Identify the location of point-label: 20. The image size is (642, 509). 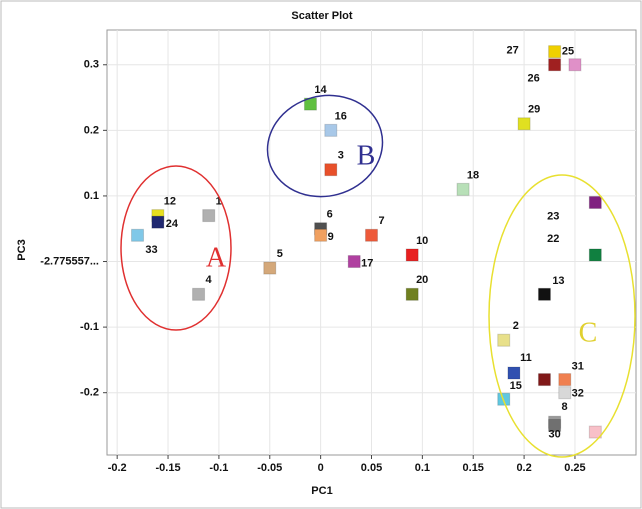
(422, 280).